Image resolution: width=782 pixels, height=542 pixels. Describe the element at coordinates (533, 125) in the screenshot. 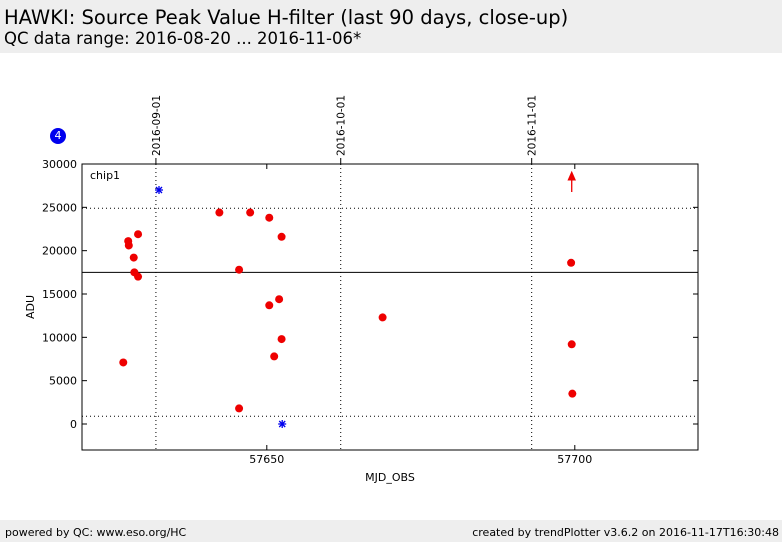

I see `date-marker-label: 2016-11-01` at that location.